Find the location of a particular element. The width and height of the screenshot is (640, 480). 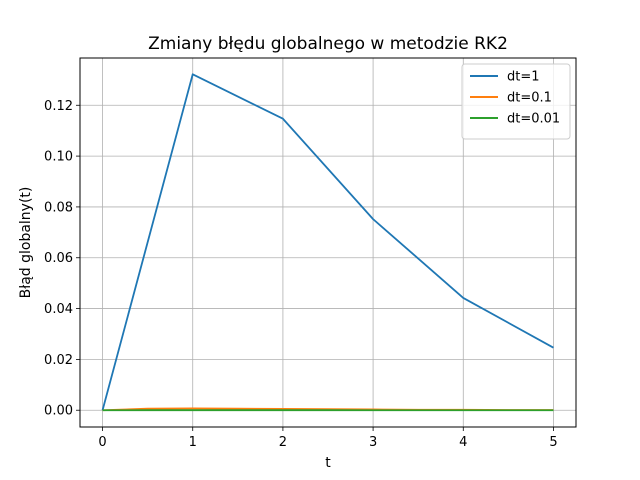

y-tick-label: 0.12 is located at coordinates (58, 106).